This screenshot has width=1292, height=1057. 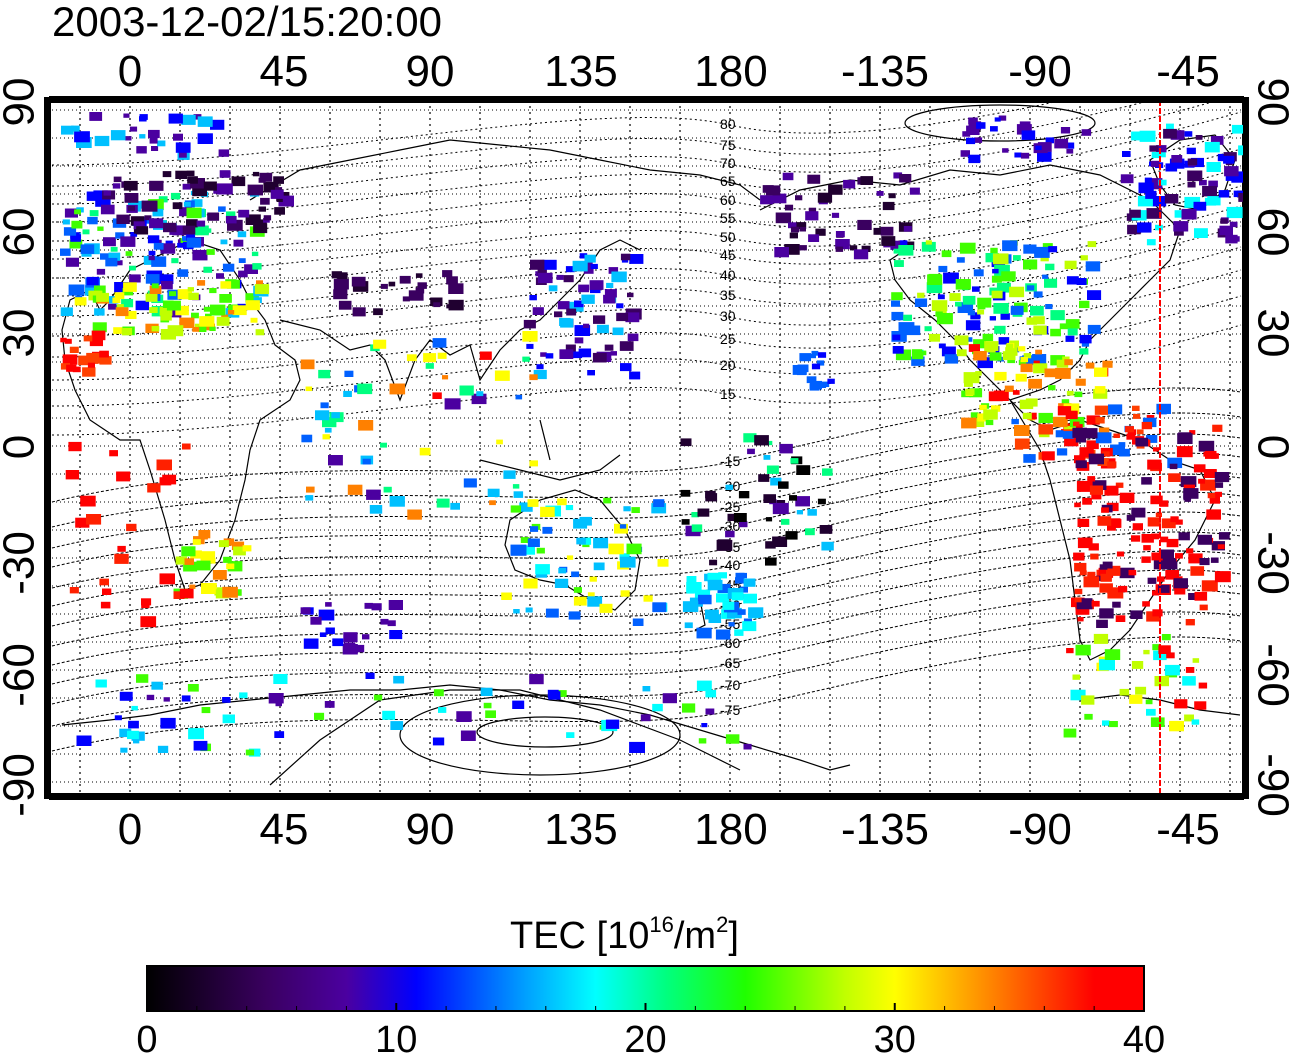 I want to click on contour-label: -15, so click(x=730, y=461).